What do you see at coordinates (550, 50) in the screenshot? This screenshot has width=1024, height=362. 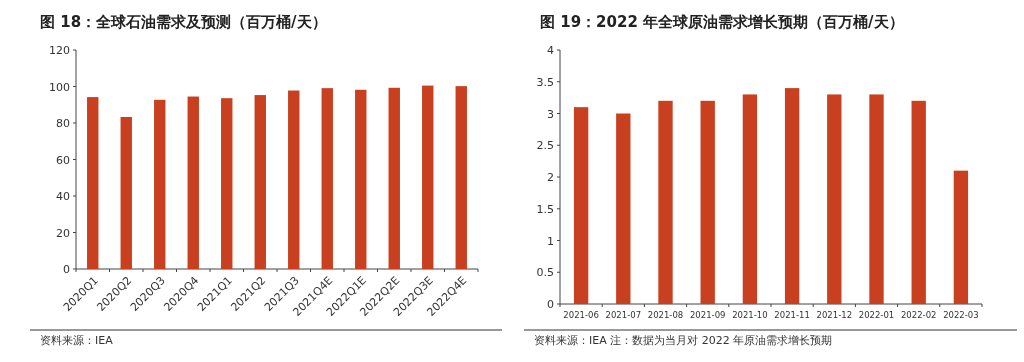 I see `y-tick-label: 4` at bounding box center [550, 50].